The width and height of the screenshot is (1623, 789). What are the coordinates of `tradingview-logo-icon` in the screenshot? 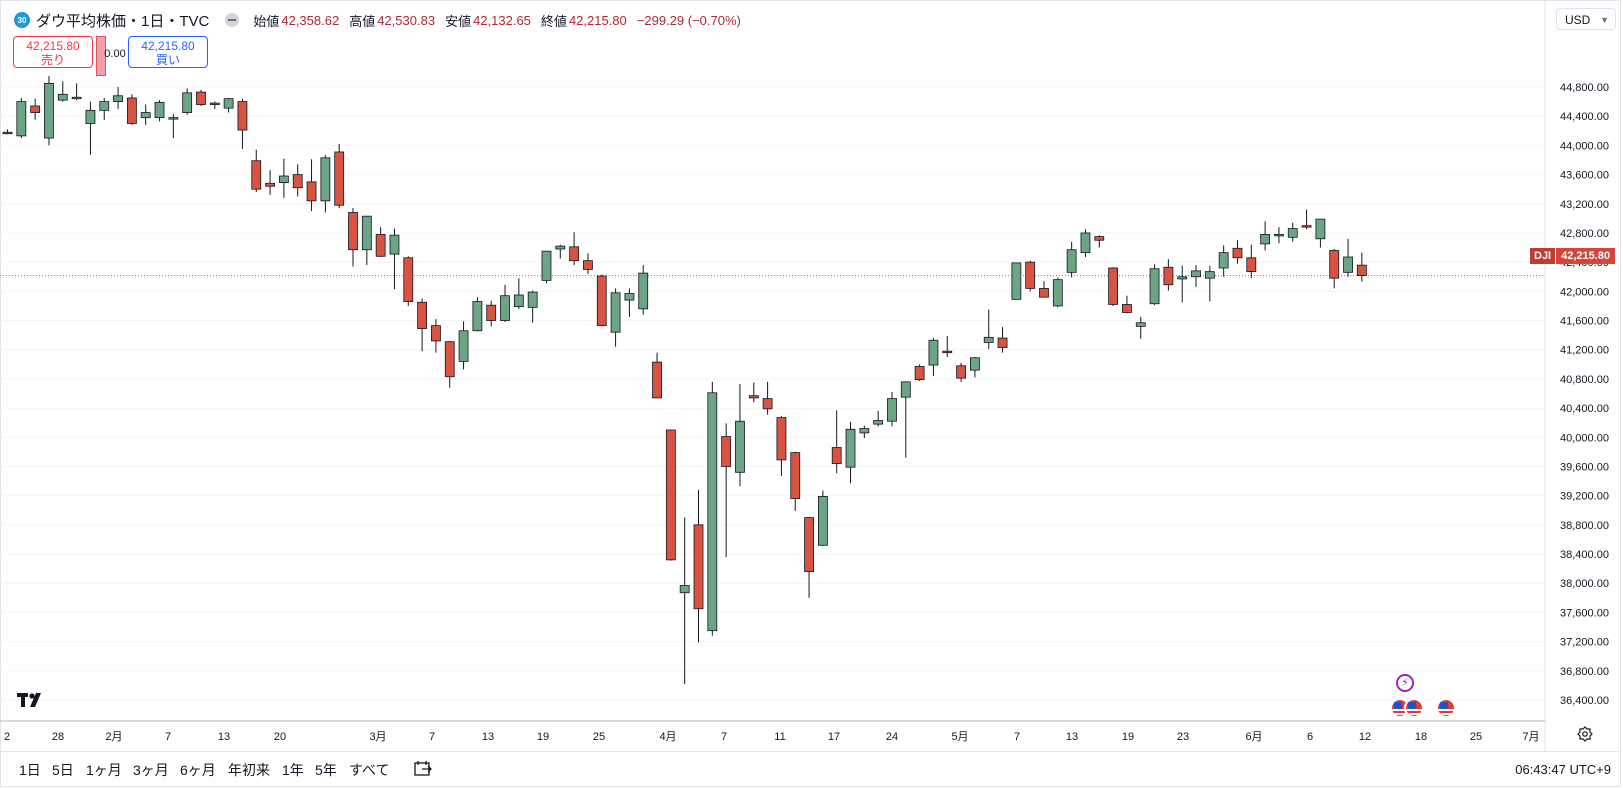 It's located at (32, 700).